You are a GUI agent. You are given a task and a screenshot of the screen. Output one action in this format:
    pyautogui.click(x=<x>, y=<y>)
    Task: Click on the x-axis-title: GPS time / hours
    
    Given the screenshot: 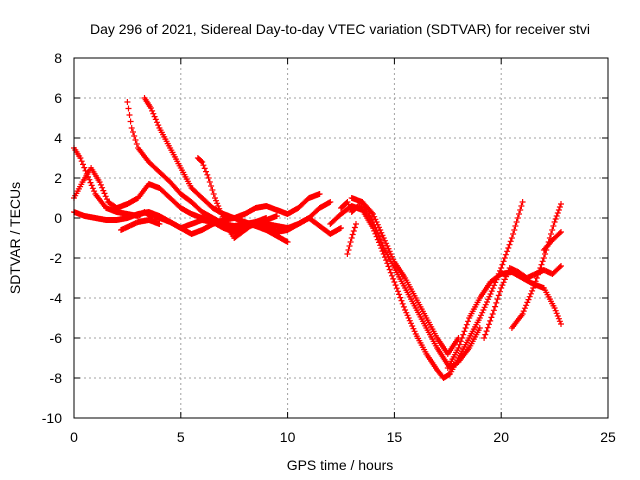 What is the action you would take?
    pyautogui.click(x=340, y=465)
    